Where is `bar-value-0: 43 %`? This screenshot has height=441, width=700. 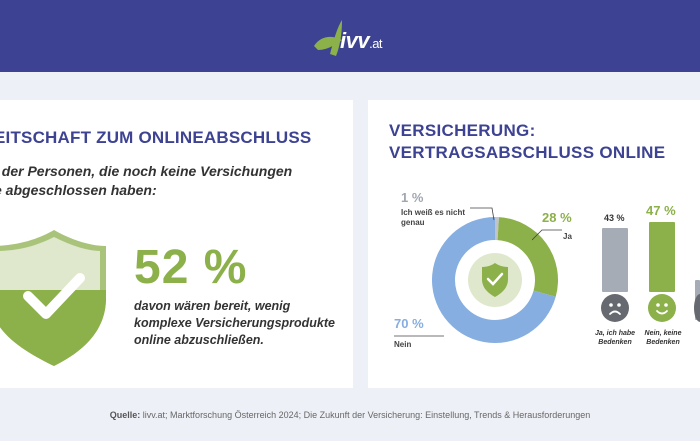 bar-value-0: 43 % is located at coordinates (614, 218).